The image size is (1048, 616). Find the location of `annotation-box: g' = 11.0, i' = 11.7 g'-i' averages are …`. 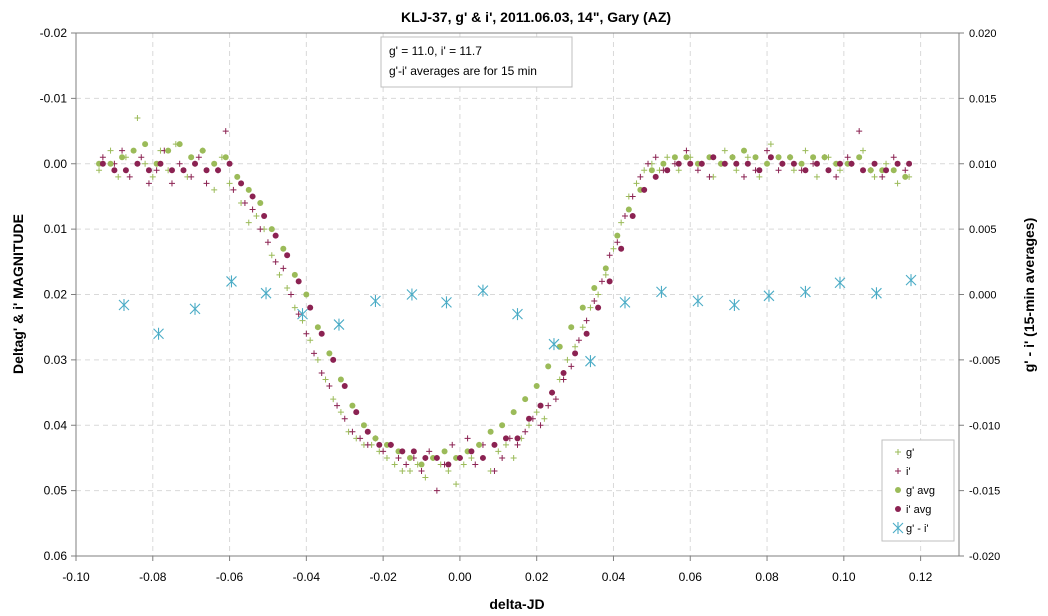

annotation-box: g' = 11.0, i' = 11.7 g'-i' averages are … is located at coordinates (476, 62).